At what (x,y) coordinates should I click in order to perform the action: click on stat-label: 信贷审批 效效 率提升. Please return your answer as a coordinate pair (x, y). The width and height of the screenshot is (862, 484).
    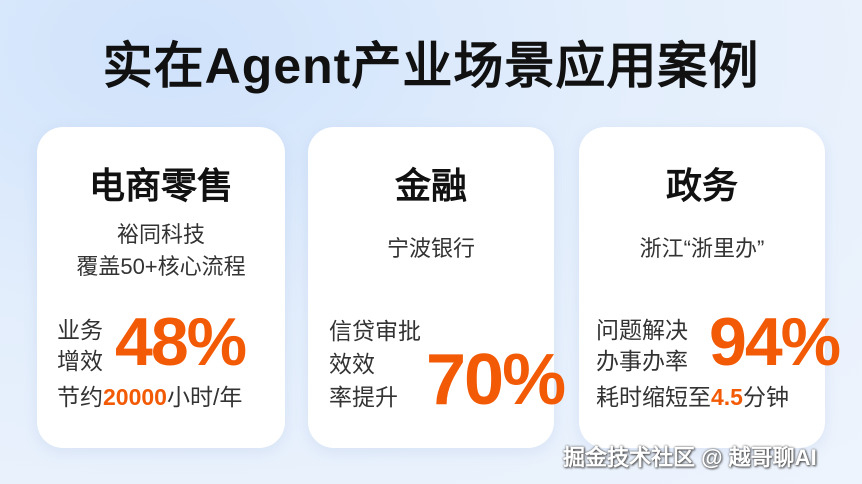
    Looking at the image, I should click on (375, 364).